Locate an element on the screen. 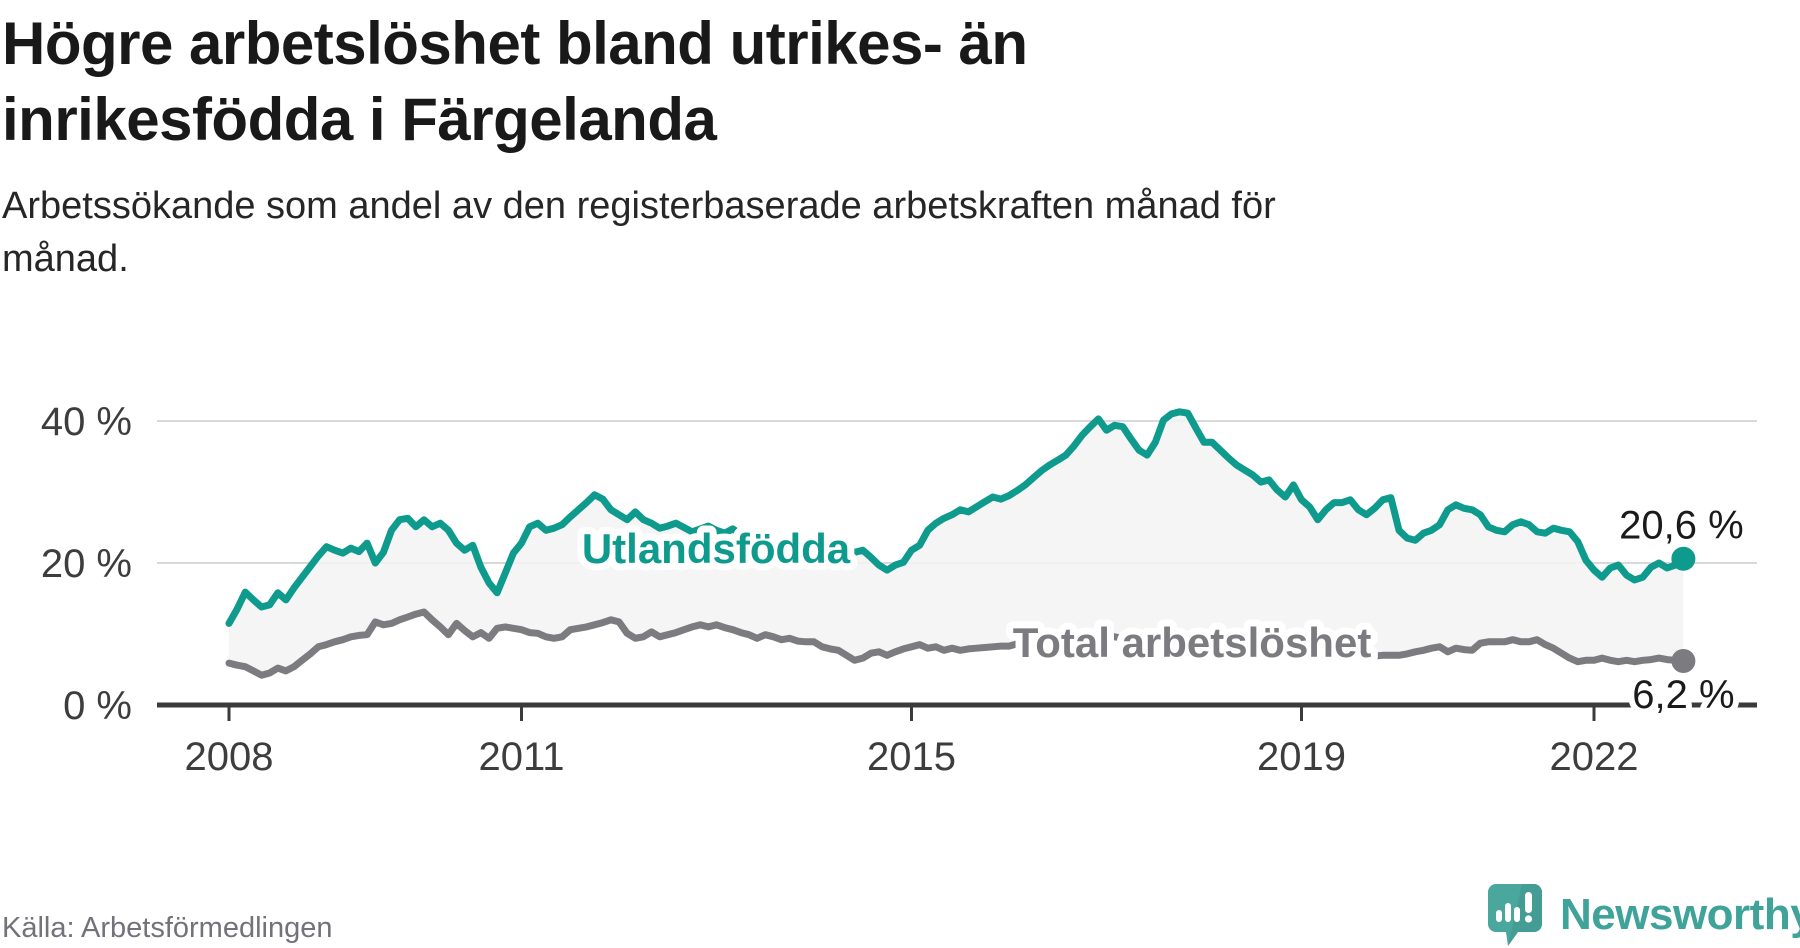 This screenshot has height=948, width=1800. end-value-label-utlandsfodda: 20,6 % is located at coordinates (1681, 526).